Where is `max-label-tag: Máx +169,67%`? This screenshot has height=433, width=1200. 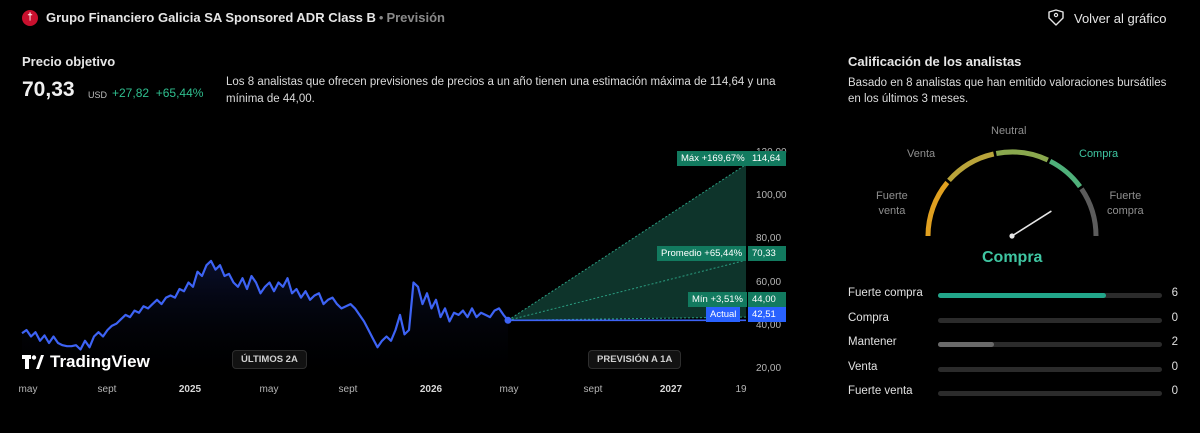
max-label-tag: Máx +169,67% is located at coordinates (713, 158).